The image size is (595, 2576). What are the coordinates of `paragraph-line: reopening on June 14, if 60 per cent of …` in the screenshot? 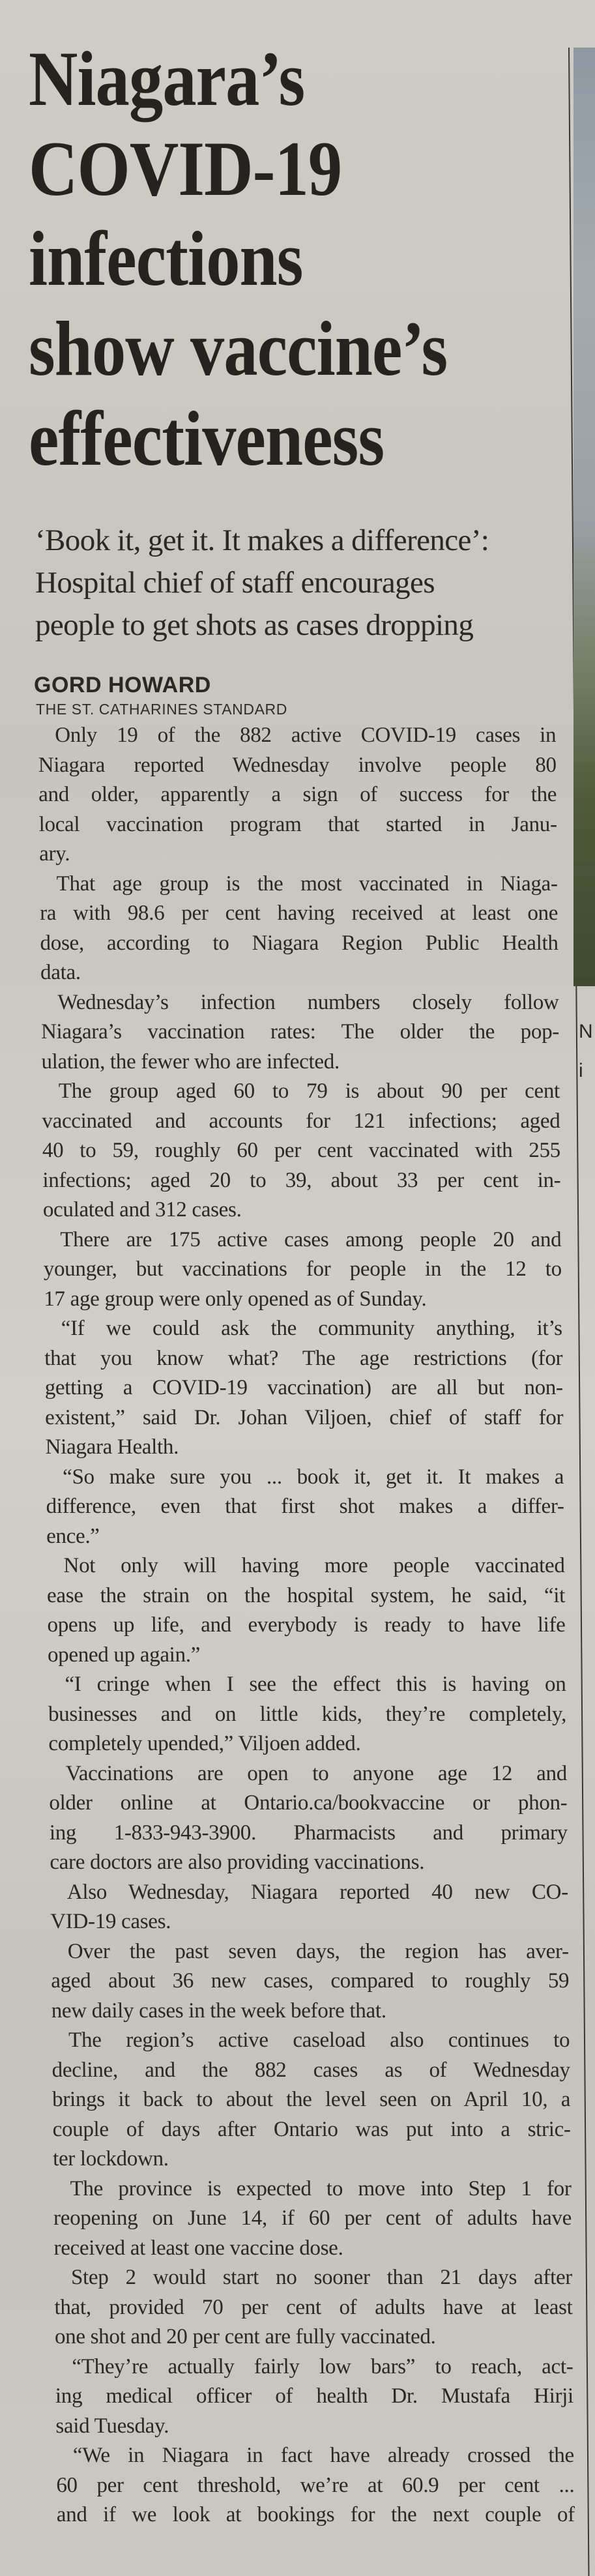 It's located at (313, 2218).